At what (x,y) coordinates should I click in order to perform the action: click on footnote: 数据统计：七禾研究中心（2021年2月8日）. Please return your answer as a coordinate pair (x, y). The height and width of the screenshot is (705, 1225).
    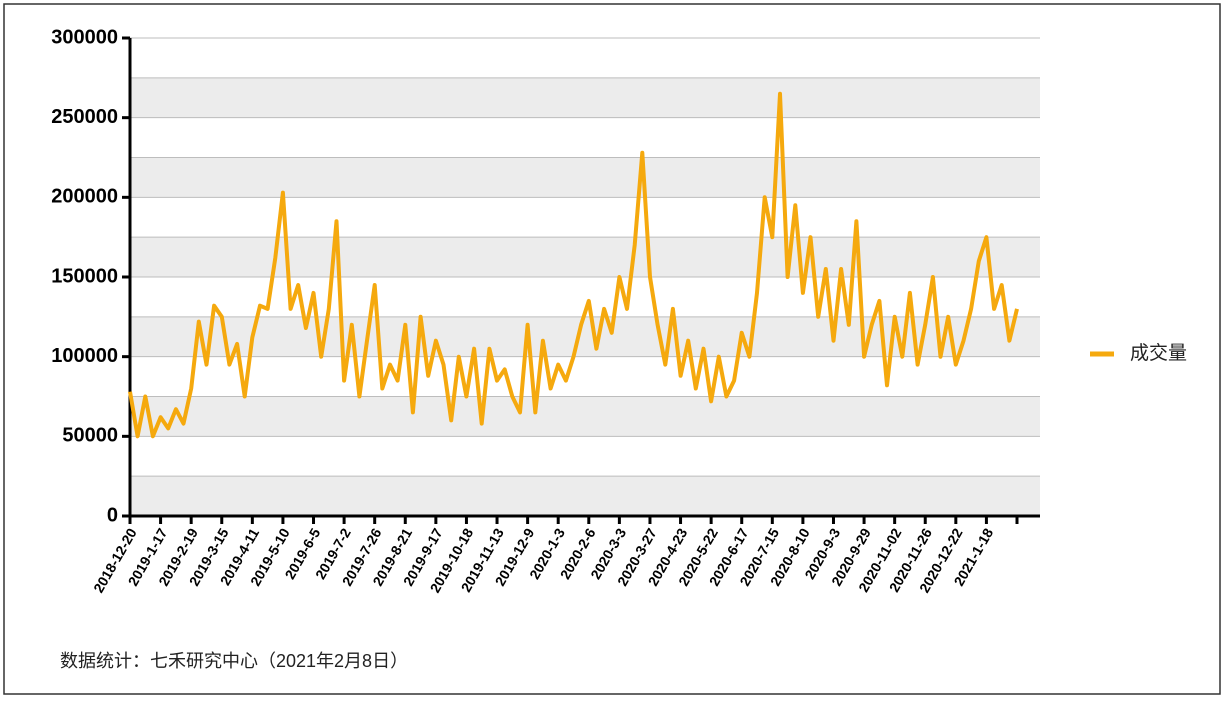
    Looking at the image, I should click on (234, 661).